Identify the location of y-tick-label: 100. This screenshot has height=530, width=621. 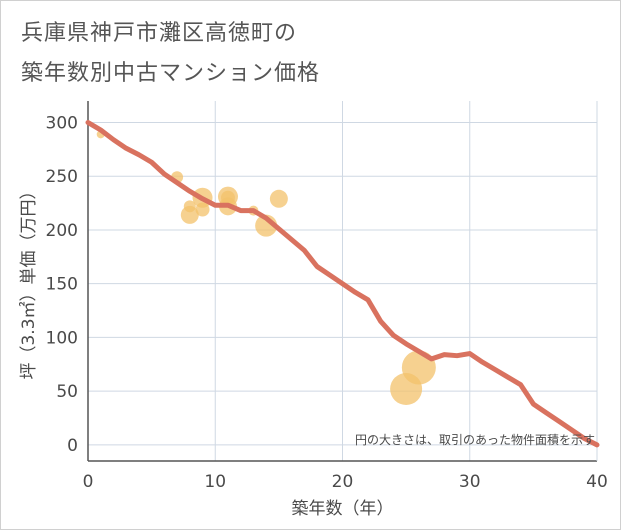
(62, 338).